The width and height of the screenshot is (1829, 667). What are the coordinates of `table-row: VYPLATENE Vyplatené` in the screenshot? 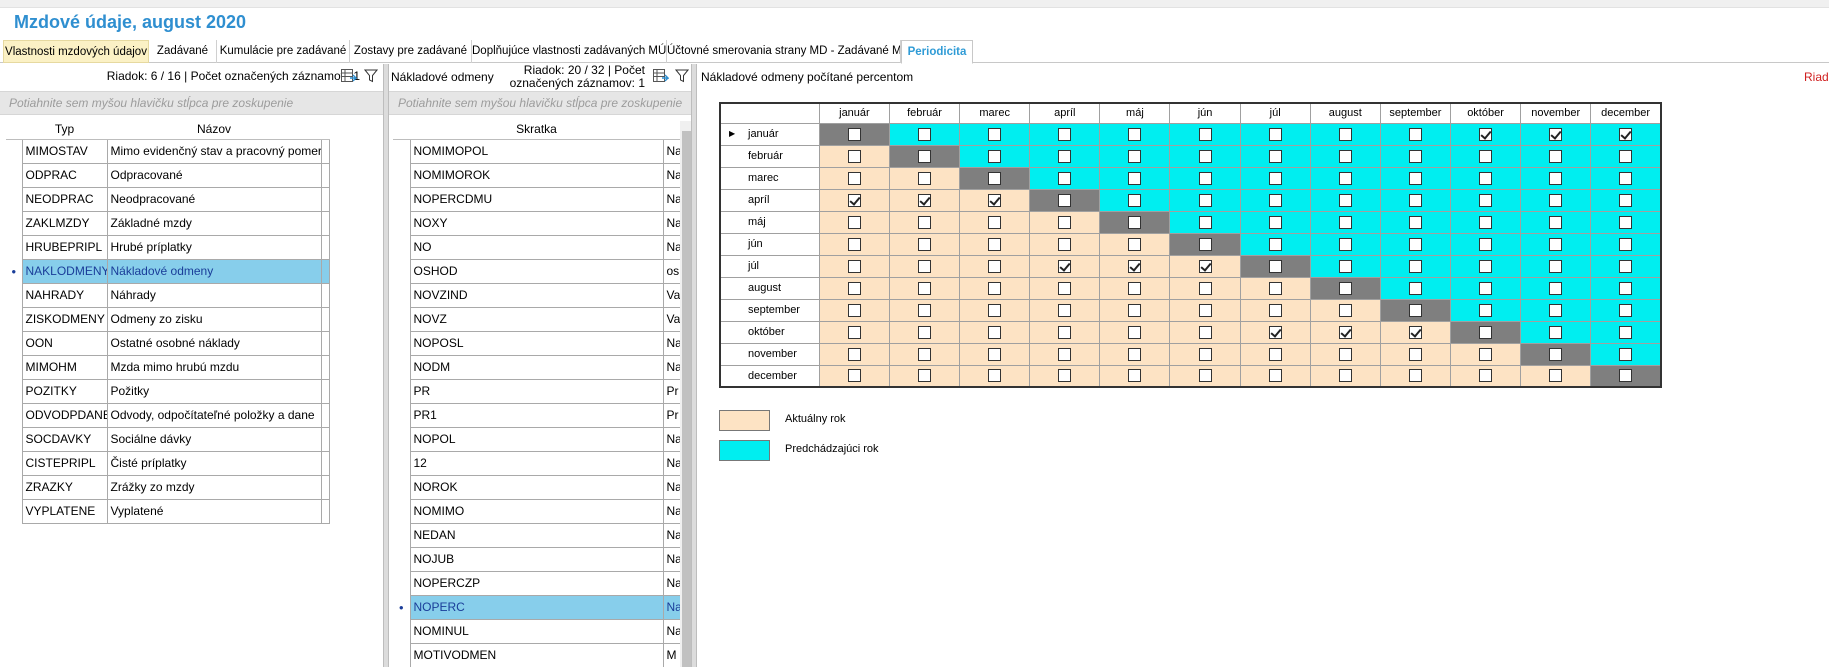 It's located at (168, 511).